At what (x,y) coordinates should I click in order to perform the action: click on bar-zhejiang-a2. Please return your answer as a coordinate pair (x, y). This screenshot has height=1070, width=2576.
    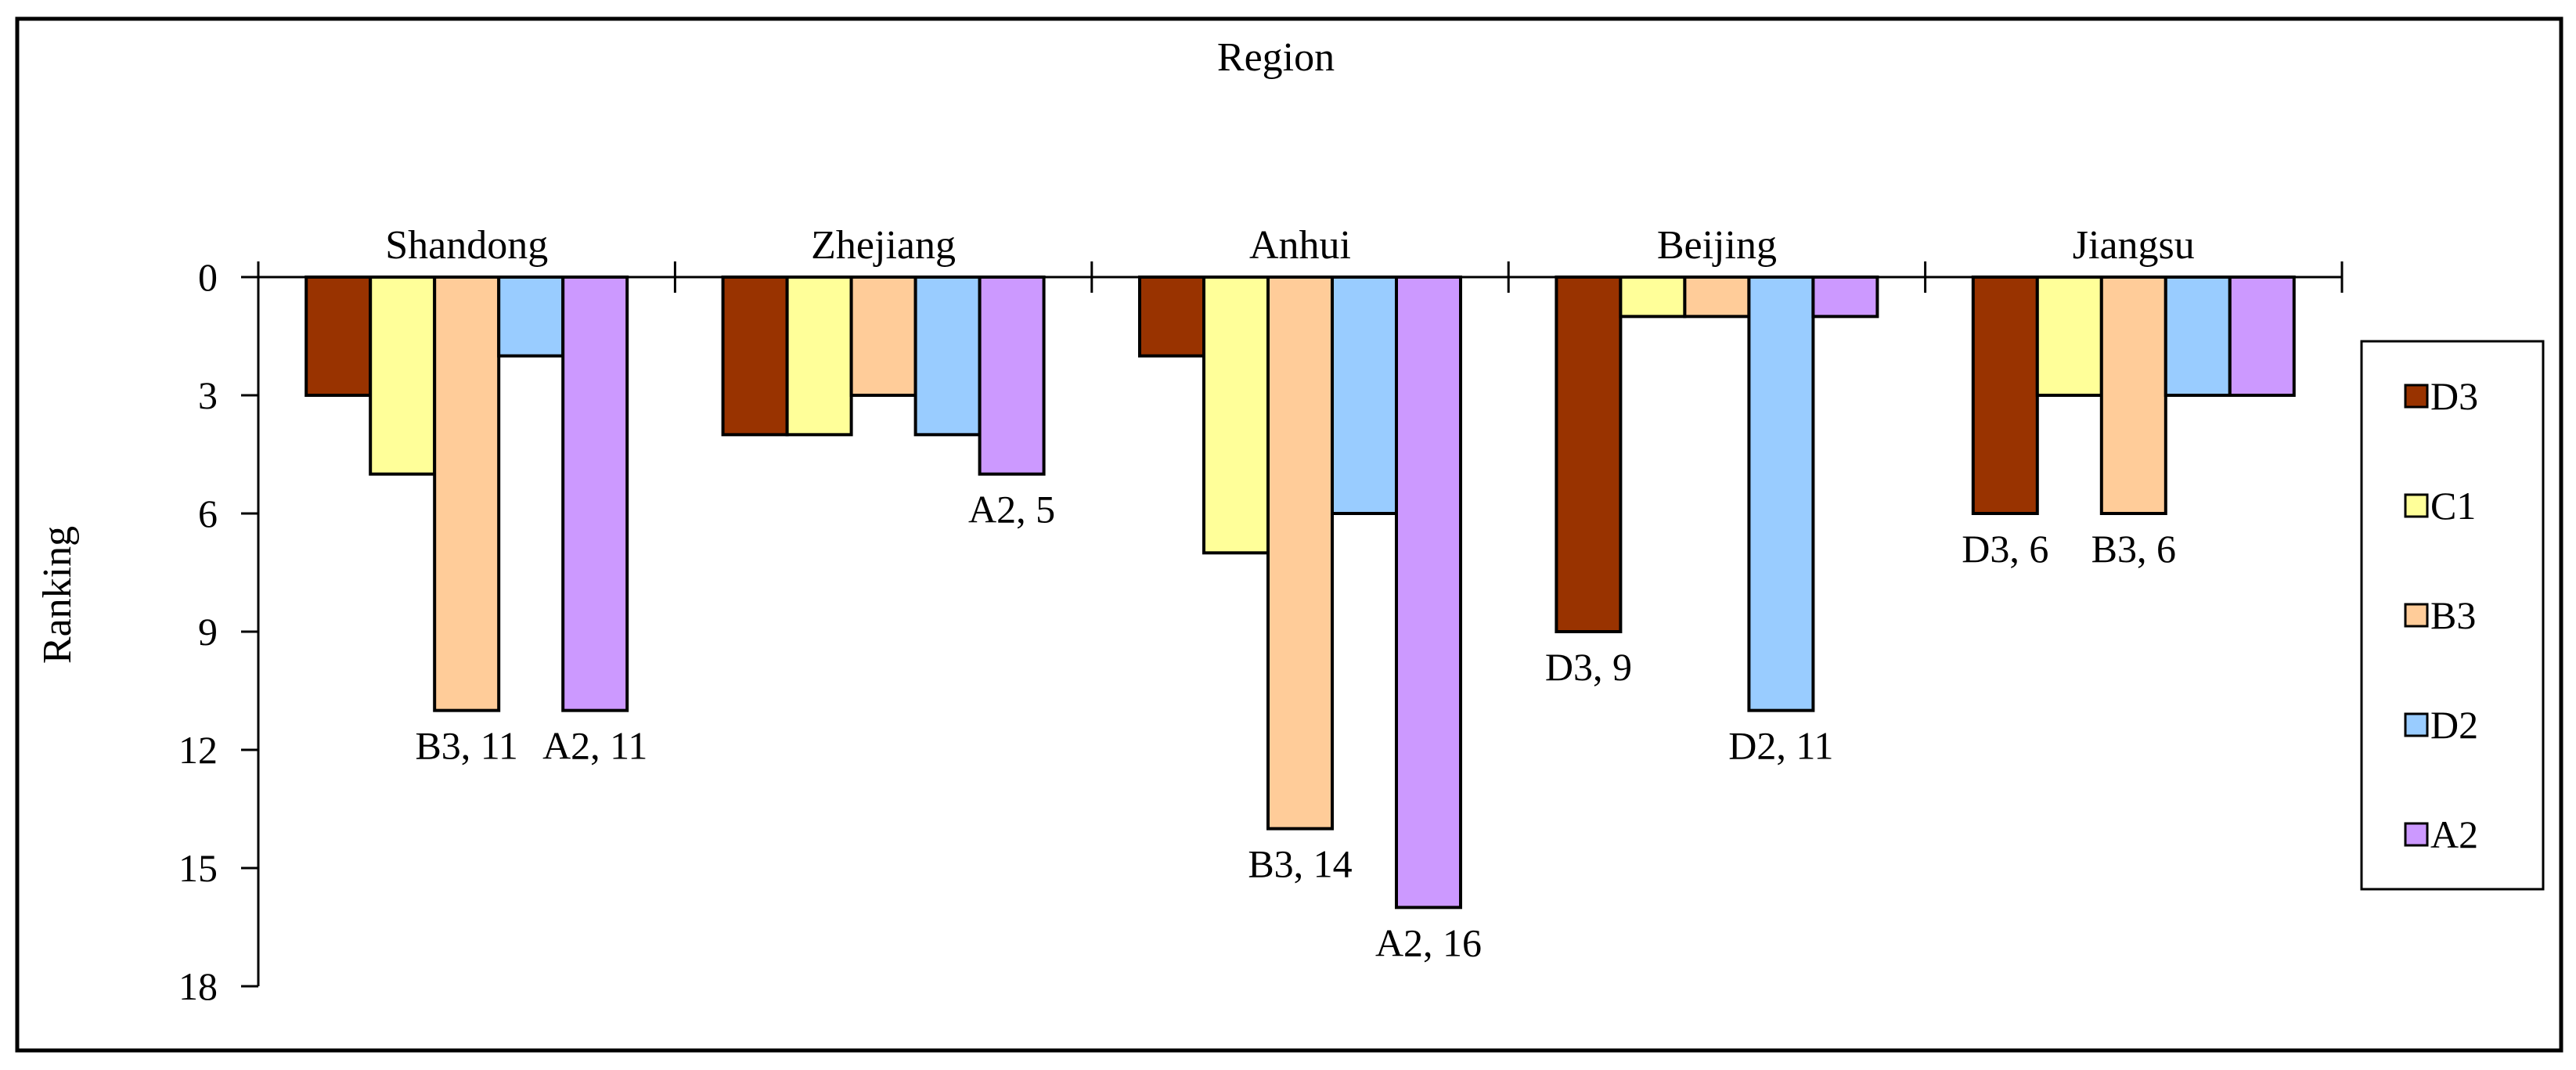
    Looking at the image, I should click on (1012, 376).